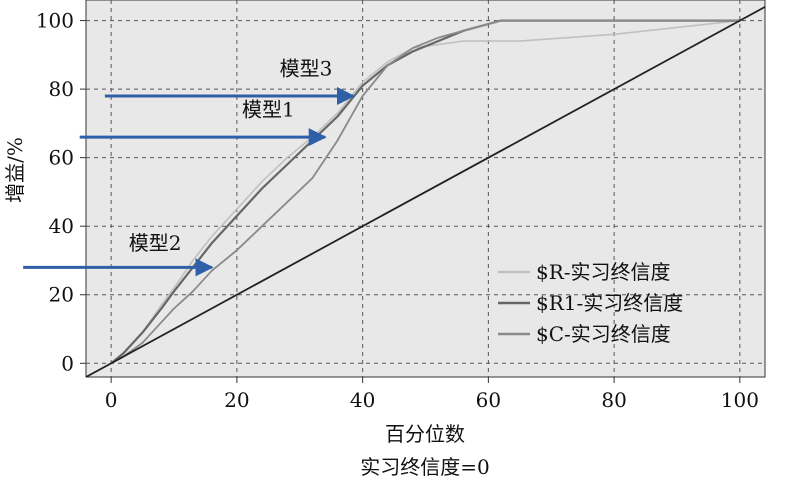 The height and width of the screenshot is (485, 800). Describe the element at coordinates (424, 467) in the screenshot. I see `chart-subtitle: 实习终信度=0` at that location.